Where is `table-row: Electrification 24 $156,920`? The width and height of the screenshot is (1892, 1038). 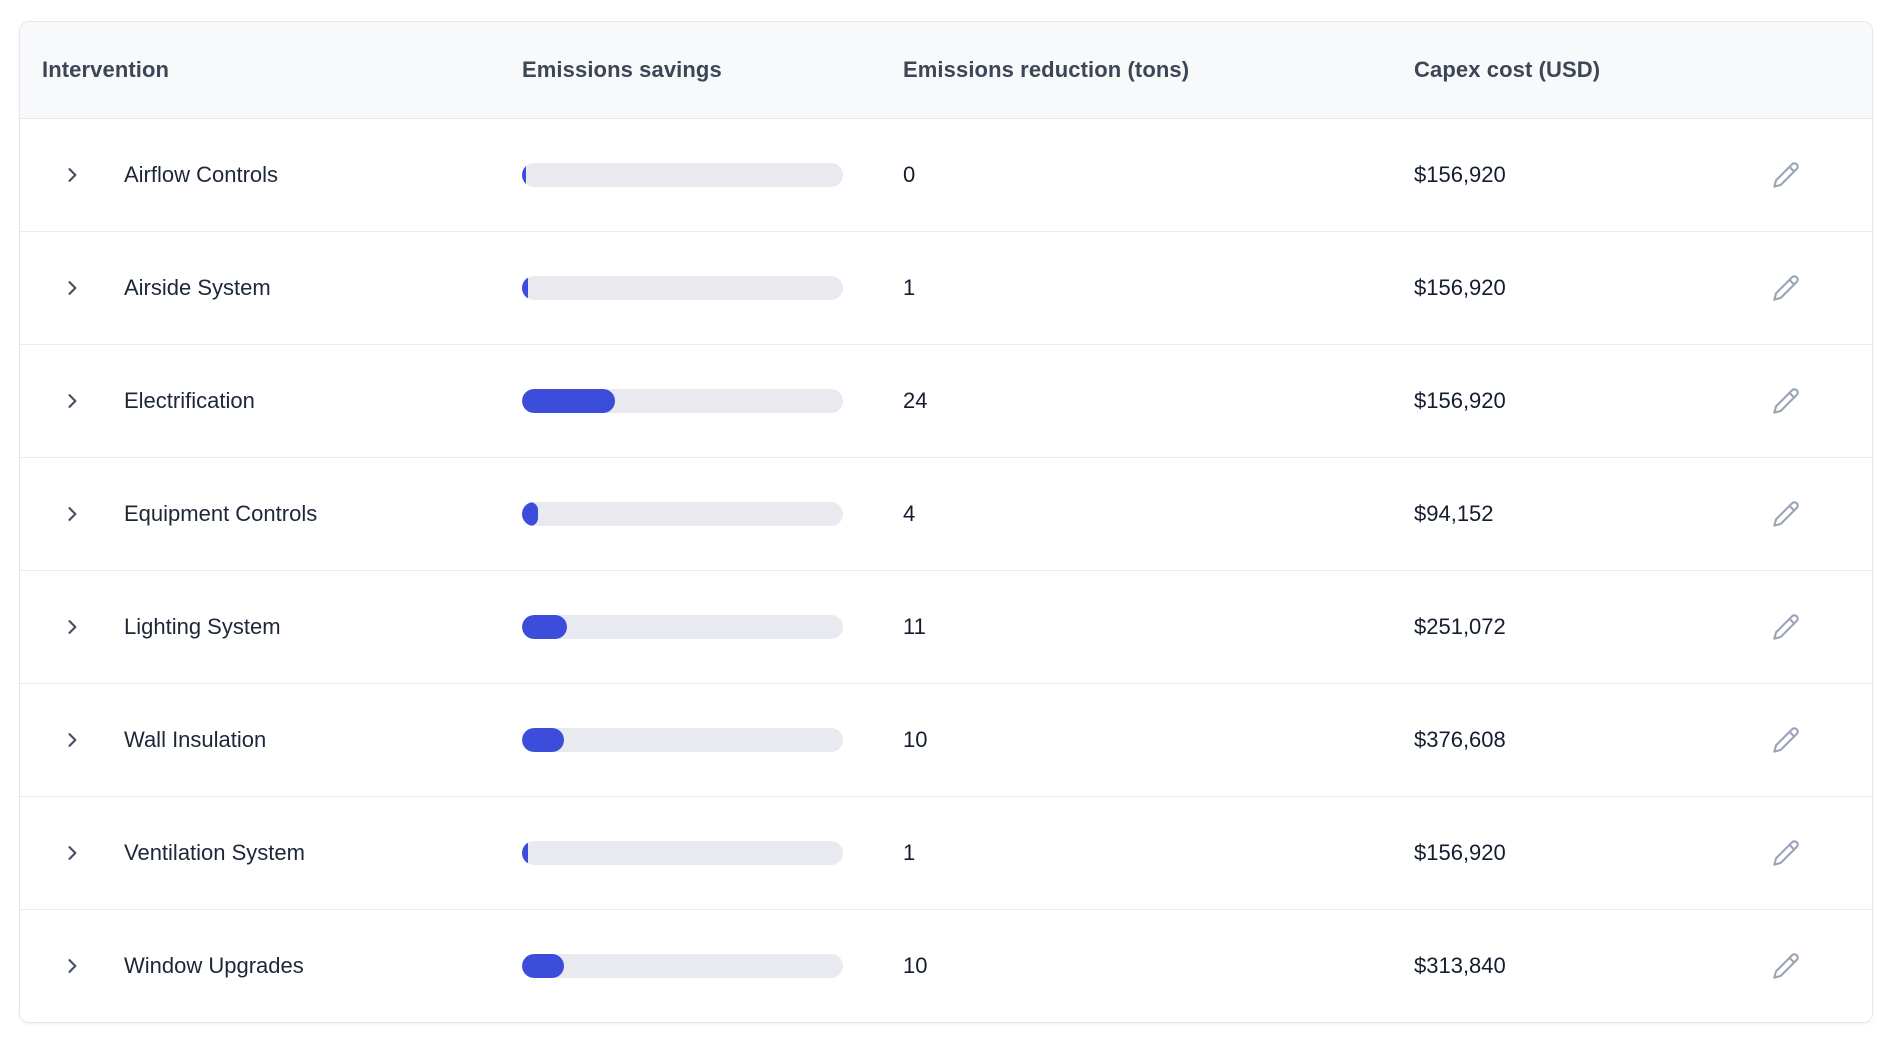
table-row: Electrification 24 $156,920 is located at coordinates (946, 401).